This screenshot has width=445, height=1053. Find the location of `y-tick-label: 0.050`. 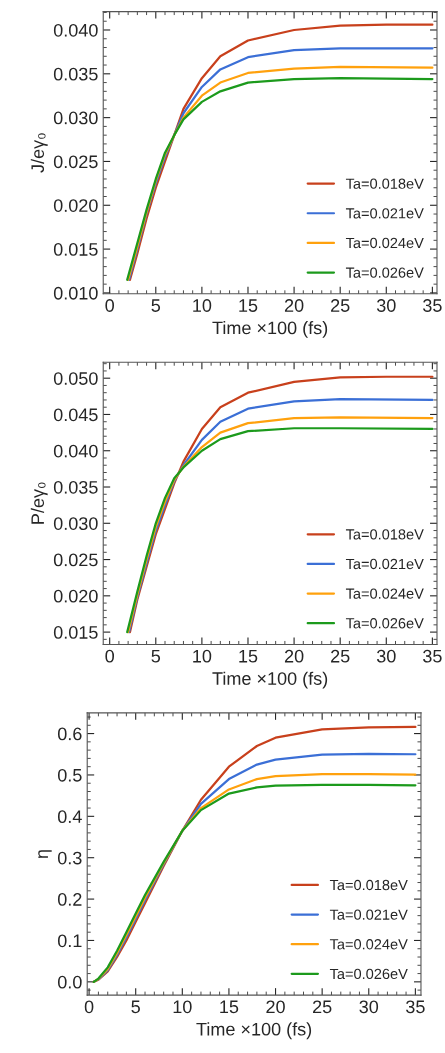

y-tick-label: 0.050 is located at coordinates (75, 378).